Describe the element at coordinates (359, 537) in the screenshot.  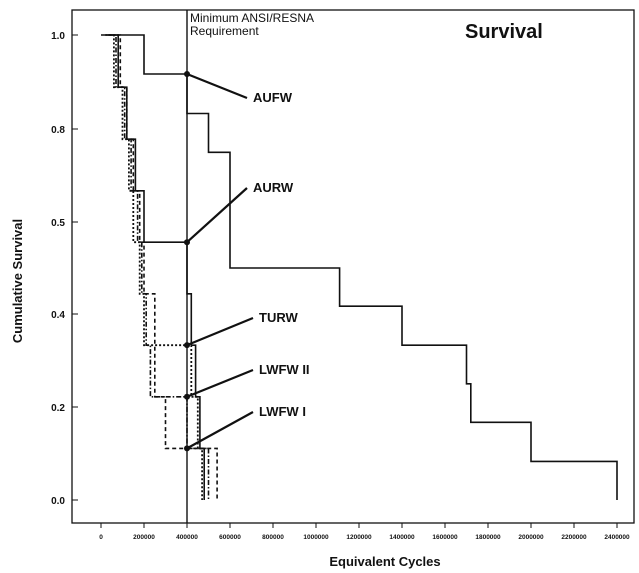
I see `x-tick-label: 1200000` at that location.